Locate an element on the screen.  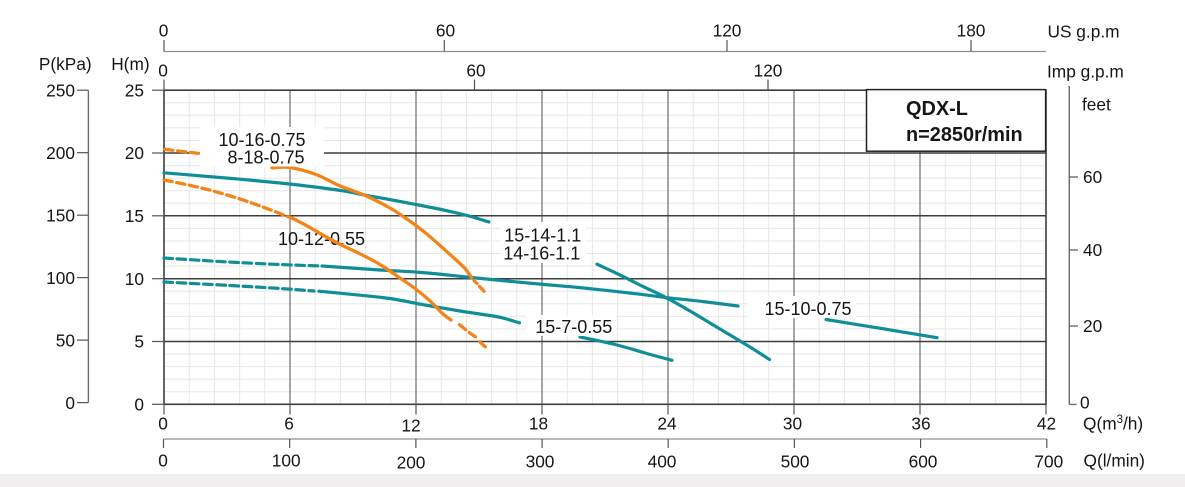
svg-text: Q(l/min) is located at coordinates (1114, 461).